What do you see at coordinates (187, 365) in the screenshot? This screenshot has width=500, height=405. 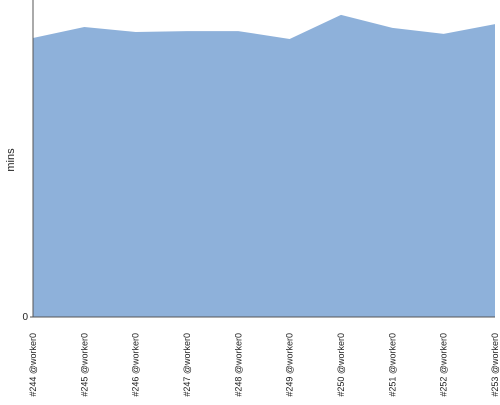 I see `x-tick-label: #247 @worker0` at bounding box center [187, 365].